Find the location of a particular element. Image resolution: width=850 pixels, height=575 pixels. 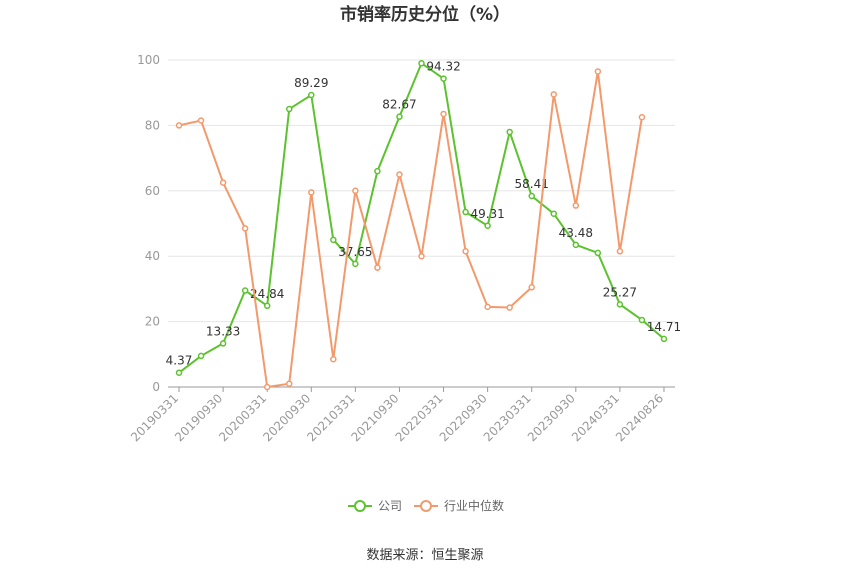

y-tick-label: 40 is located at coordinates (152, 256).